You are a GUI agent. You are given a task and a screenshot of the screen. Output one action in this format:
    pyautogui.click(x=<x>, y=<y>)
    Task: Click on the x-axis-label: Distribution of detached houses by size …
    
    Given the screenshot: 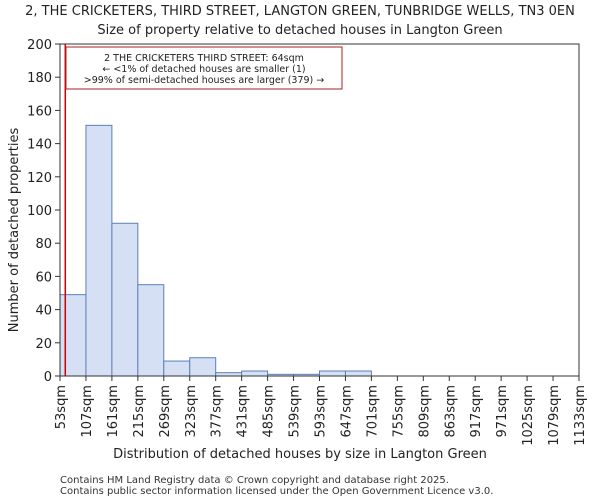 What is the action you would take?
    pyautogui.click(x=300, y=454)
    